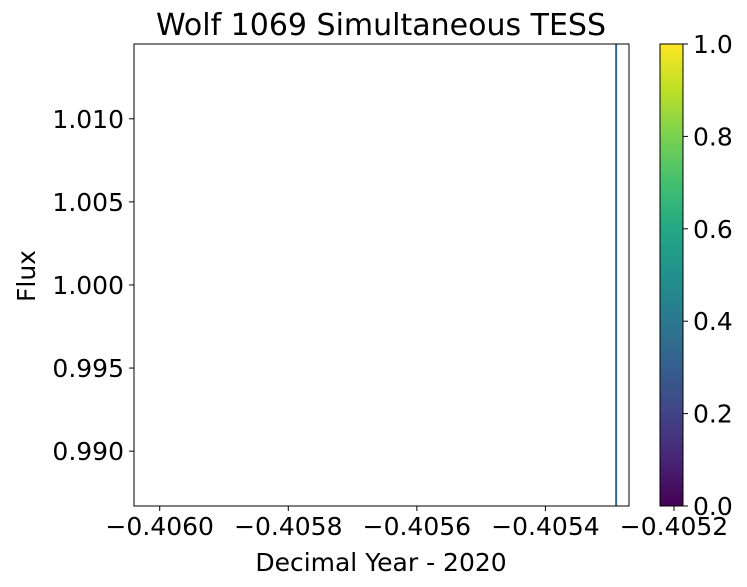 The height and width of the screenshot is (587, 747). What do you see at coordinates (381, 25) in the screenshot?
I see `chart-title: Wolf 1069 Simultaneous TESS` at bounding box center [381, 25].